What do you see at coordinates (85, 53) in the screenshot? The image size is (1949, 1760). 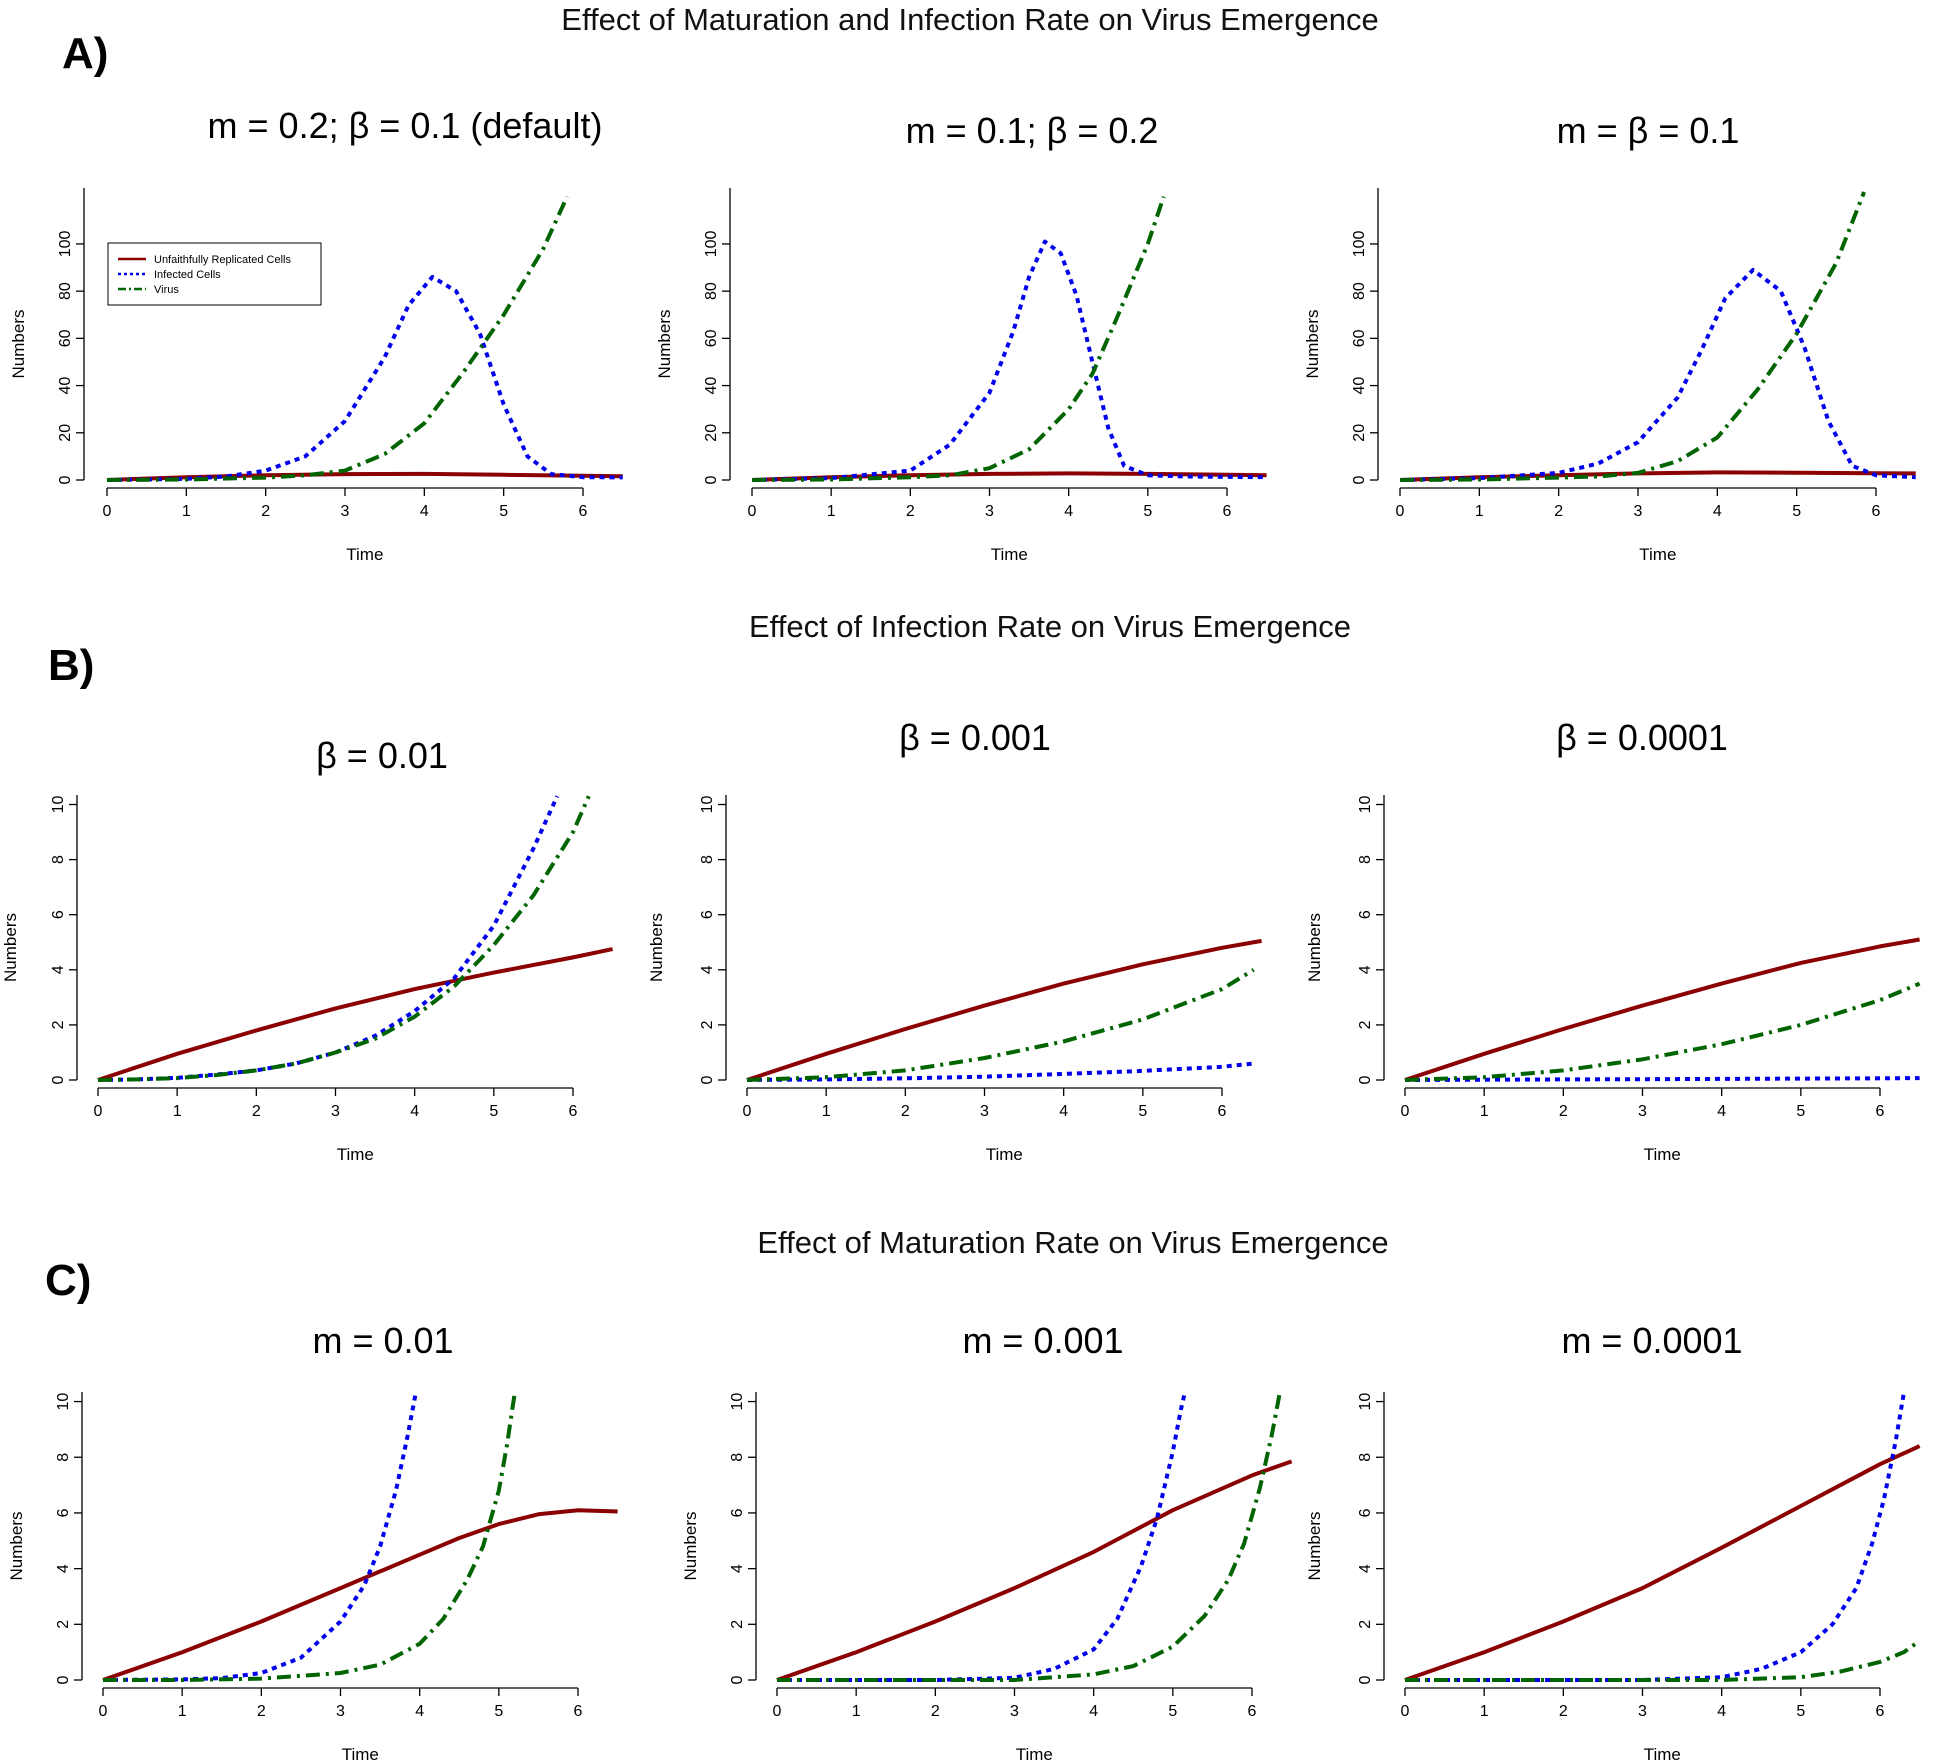 I see `section-label-a: A)` at bounding box center [85, 53].